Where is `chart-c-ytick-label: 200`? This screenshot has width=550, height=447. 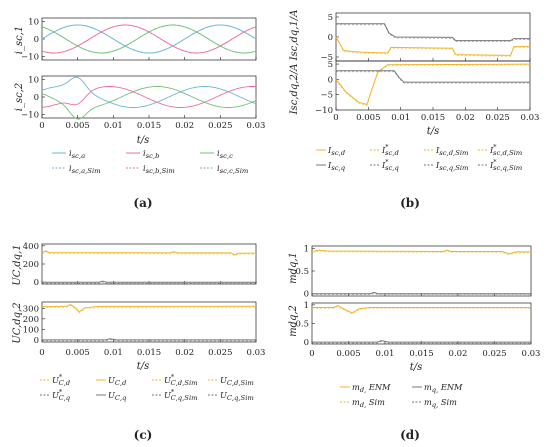 chart-c-ytick-label: 200 is located at coordinates (31, 265).